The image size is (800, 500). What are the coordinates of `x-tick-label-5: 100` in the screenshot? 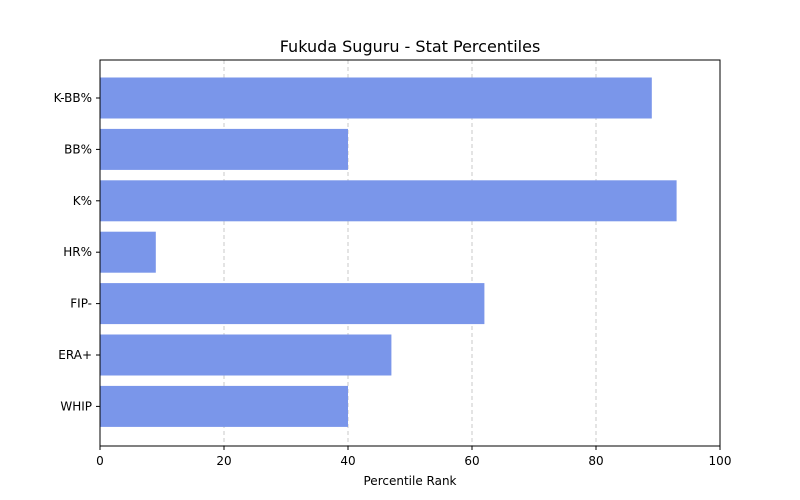 It's located at (720, 461).